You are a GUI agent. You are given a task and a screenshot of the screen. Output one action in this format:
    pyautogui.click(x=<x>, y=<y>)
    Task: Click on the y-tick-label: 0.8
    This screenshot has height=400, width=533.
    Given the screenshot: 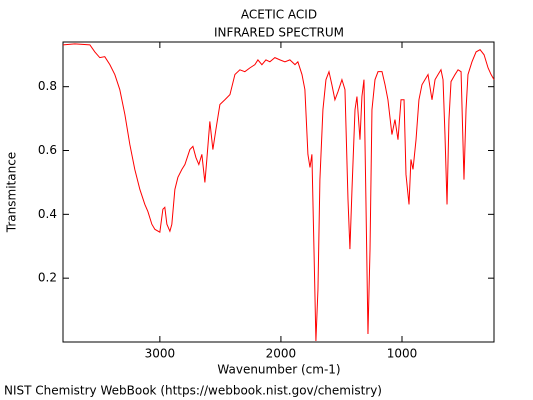 What is the action you would take?
    pyautogui.click(x=47, y=86)
    